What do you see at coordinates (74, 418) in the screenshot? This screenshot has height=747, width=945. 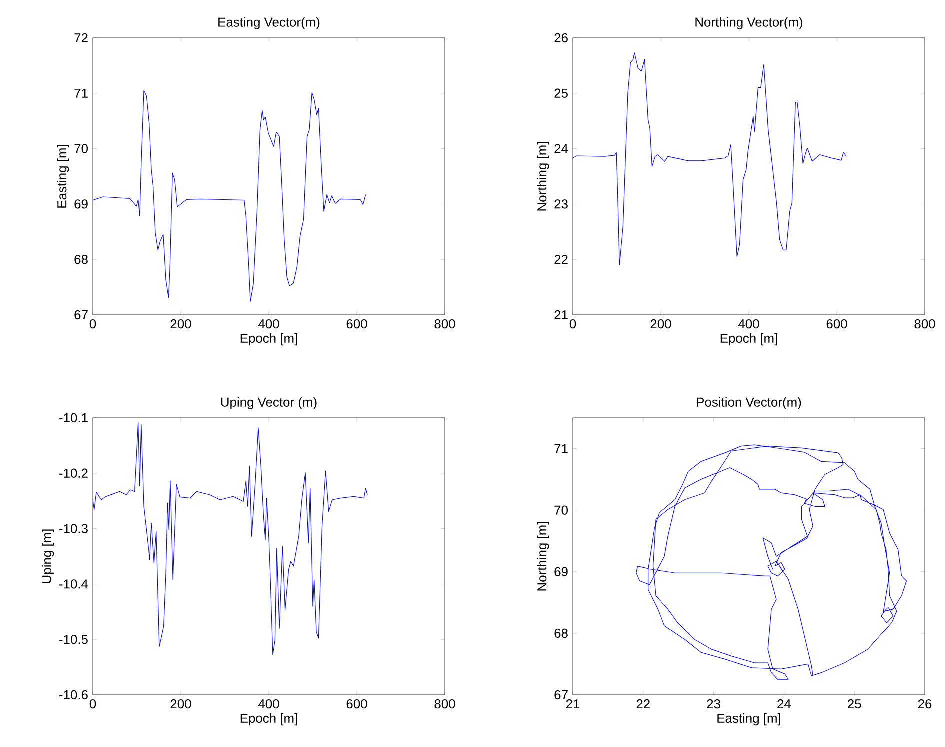 I see `y-tick-label: -10.1` at bounding box center [74, 418].